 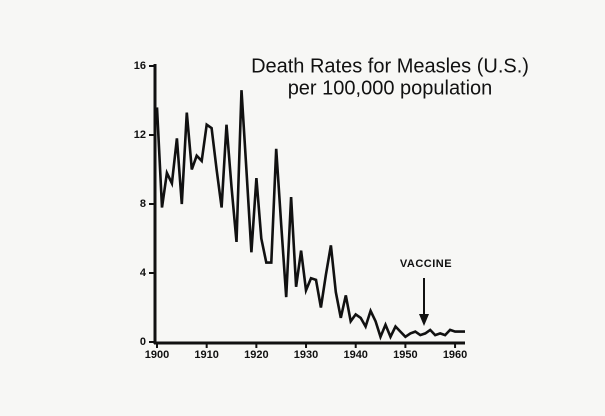 What do you see at coordinates (405, 355) in the screenshot?
I see `x-tick-label: 1950` at bounding box center [405, 355].